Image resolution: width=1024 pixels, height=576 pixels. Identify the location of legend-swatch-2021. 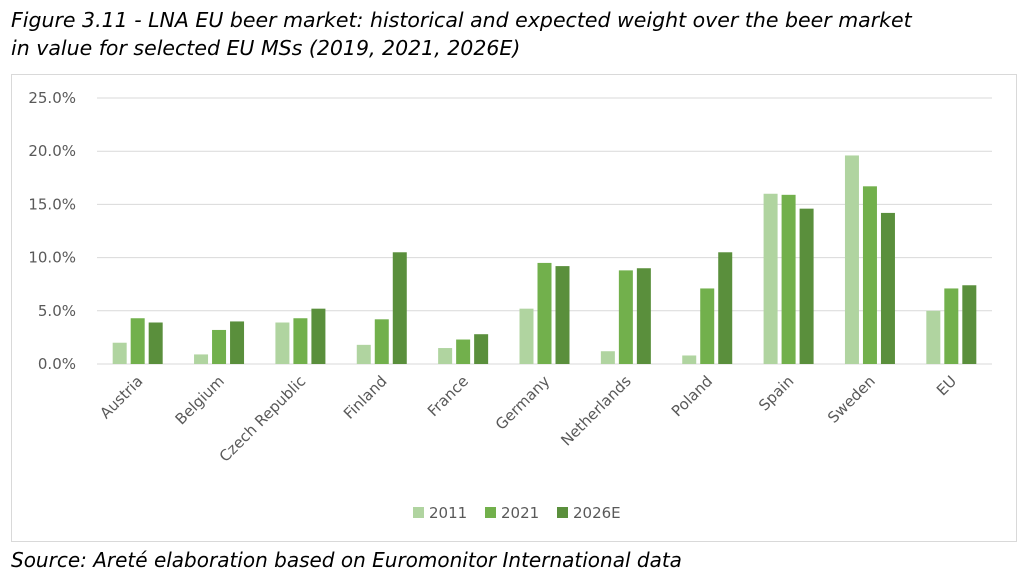
(490, 512).